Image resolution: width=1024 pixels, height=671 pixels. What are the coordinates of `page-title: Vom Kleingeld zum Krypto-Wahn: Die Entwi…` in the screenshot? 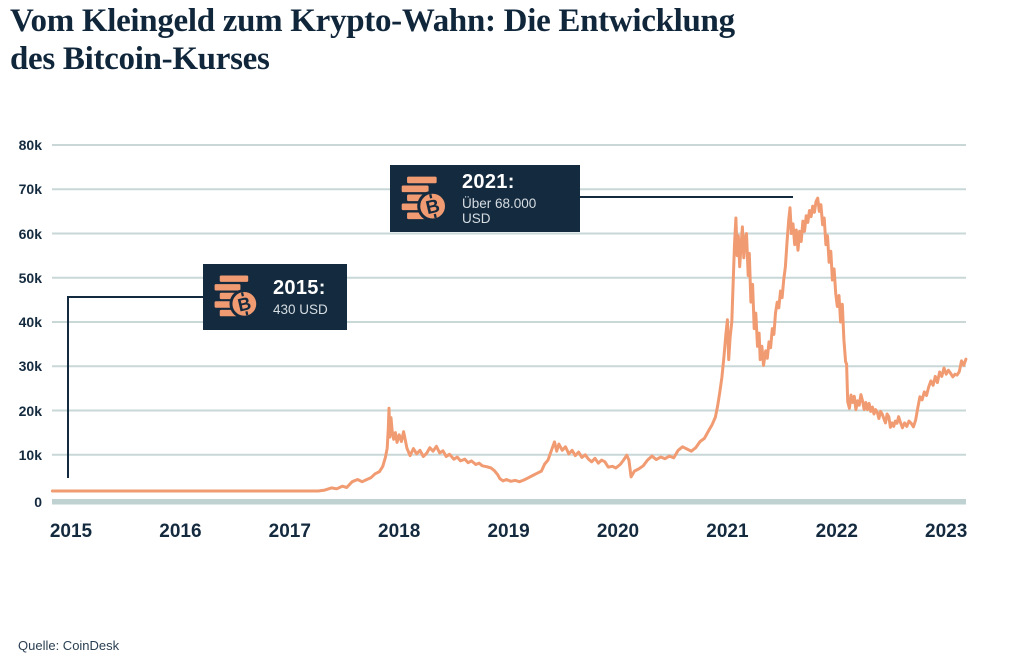 It's located at (372, 40).